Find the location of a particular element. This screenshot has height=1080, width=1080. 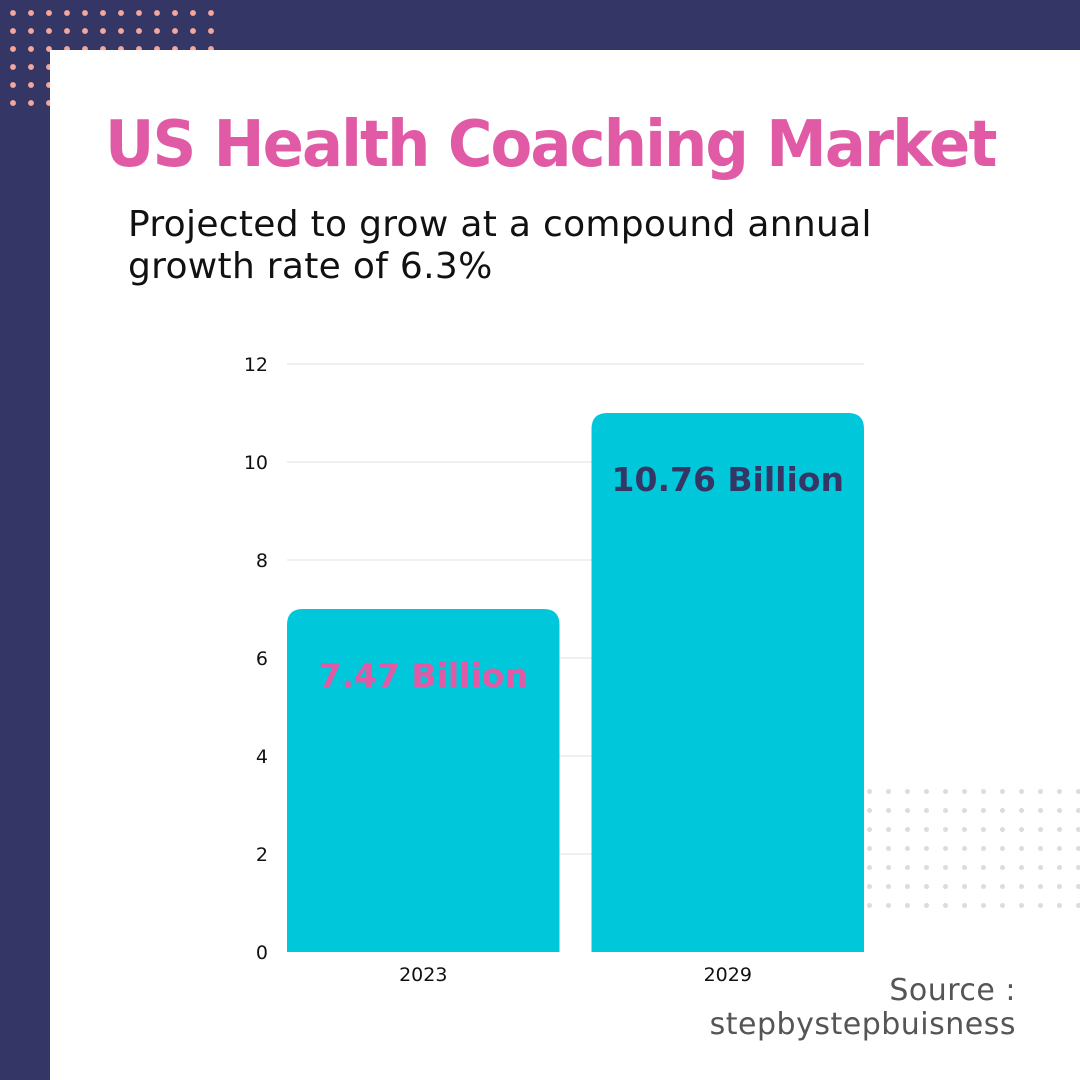

y-tick-label: 2 is located at coordinates (262, 855).